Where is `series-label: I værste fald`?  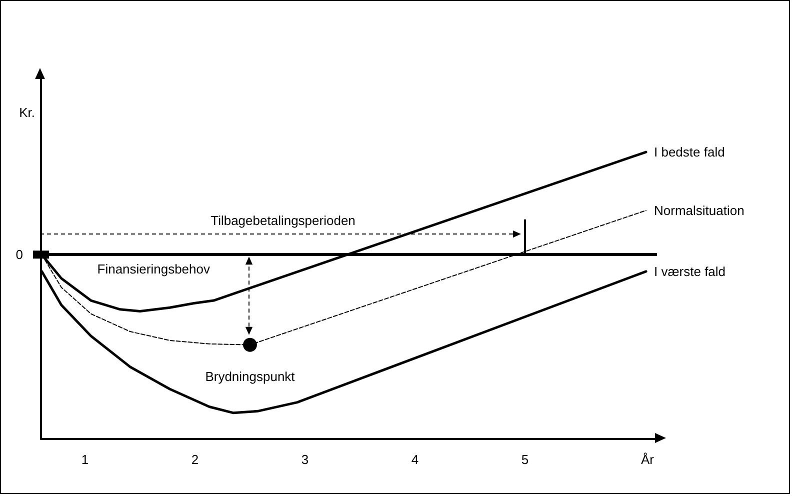 series-label: I værste fald is located at coordinates (690, 271).